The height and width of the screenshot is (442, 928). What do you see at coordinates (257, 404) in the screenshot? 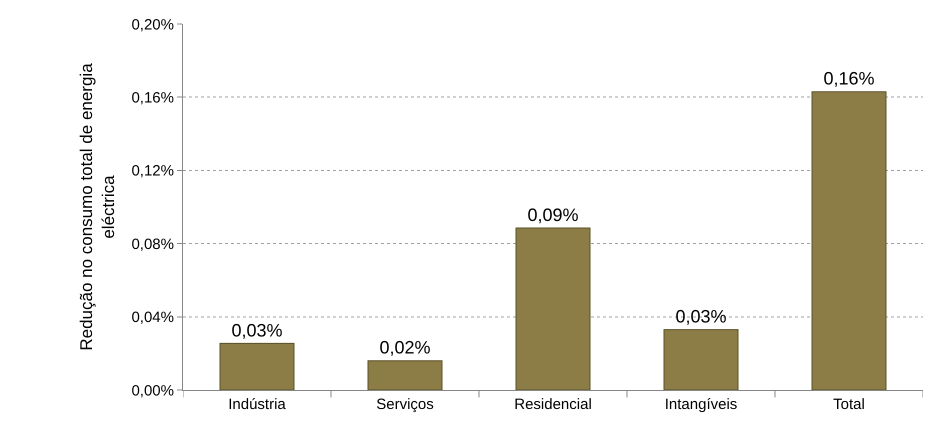
I see `x-tick-label: Indústria` at bounding box center [257, 404].